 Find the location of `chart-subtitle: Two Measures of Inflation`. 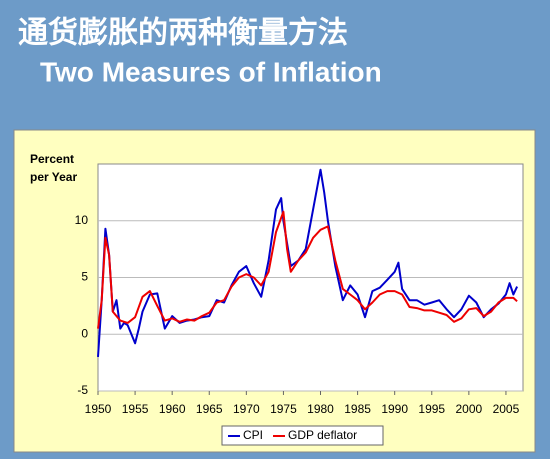

chart-subtitle: Two Measures of Inflation is located at coordinates (211, 71).